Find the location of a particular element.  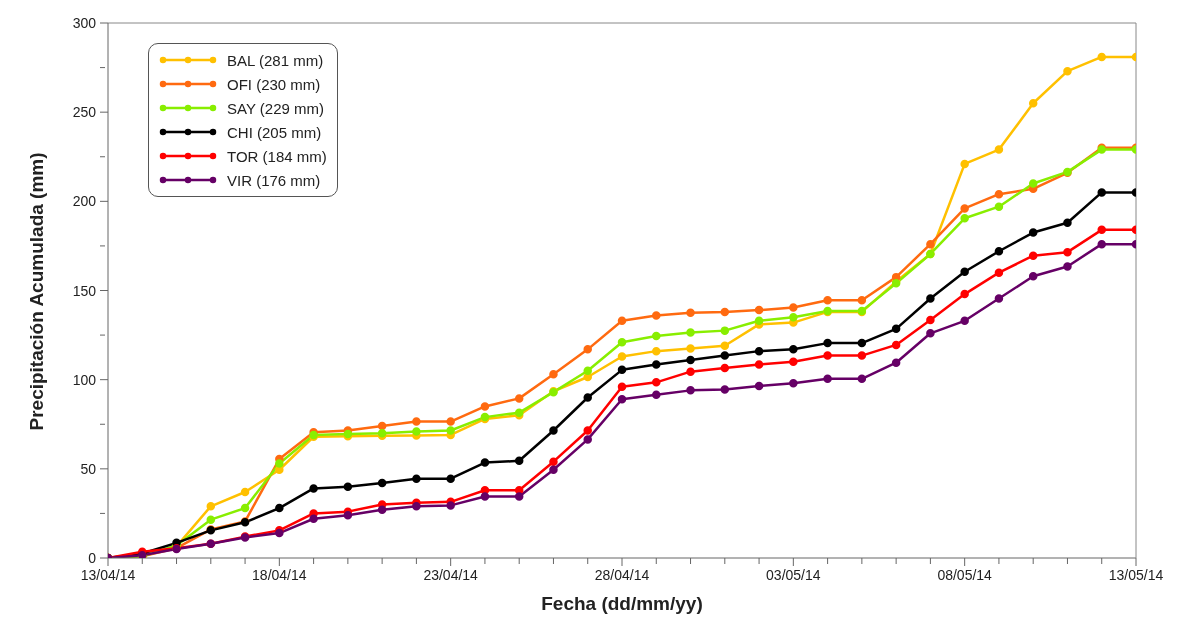

legend-label: TOR (184 mm) is located at coordinates (277, 156).